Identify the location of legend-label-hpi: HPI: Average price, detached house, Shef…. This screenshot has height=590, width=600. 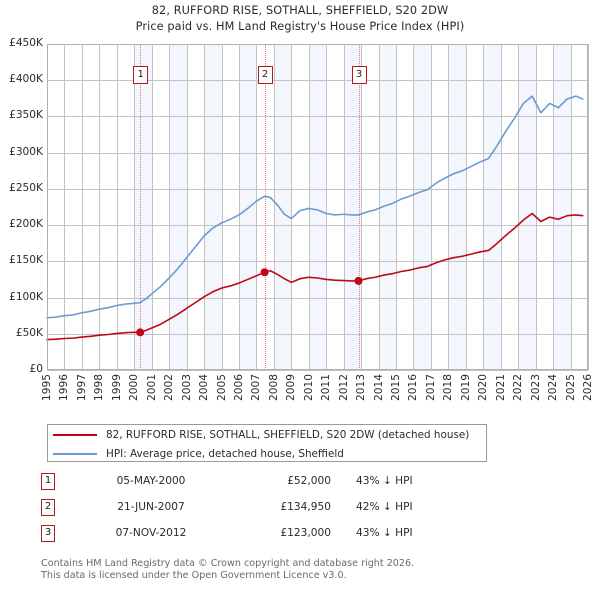
(225, 453).